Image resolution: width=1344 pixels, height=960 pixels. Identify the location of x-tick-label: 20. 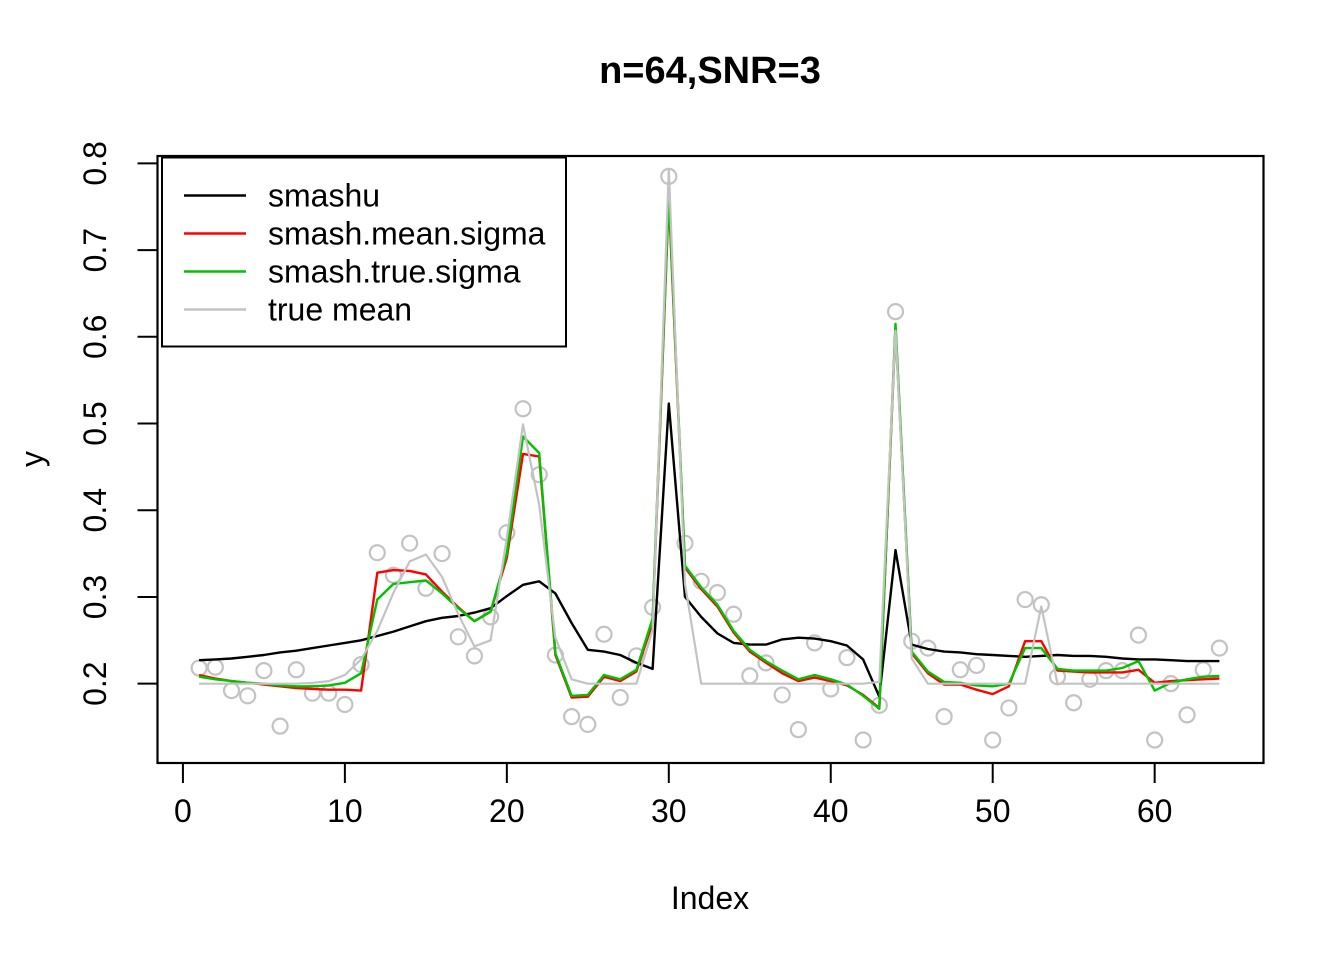
(507, 811).